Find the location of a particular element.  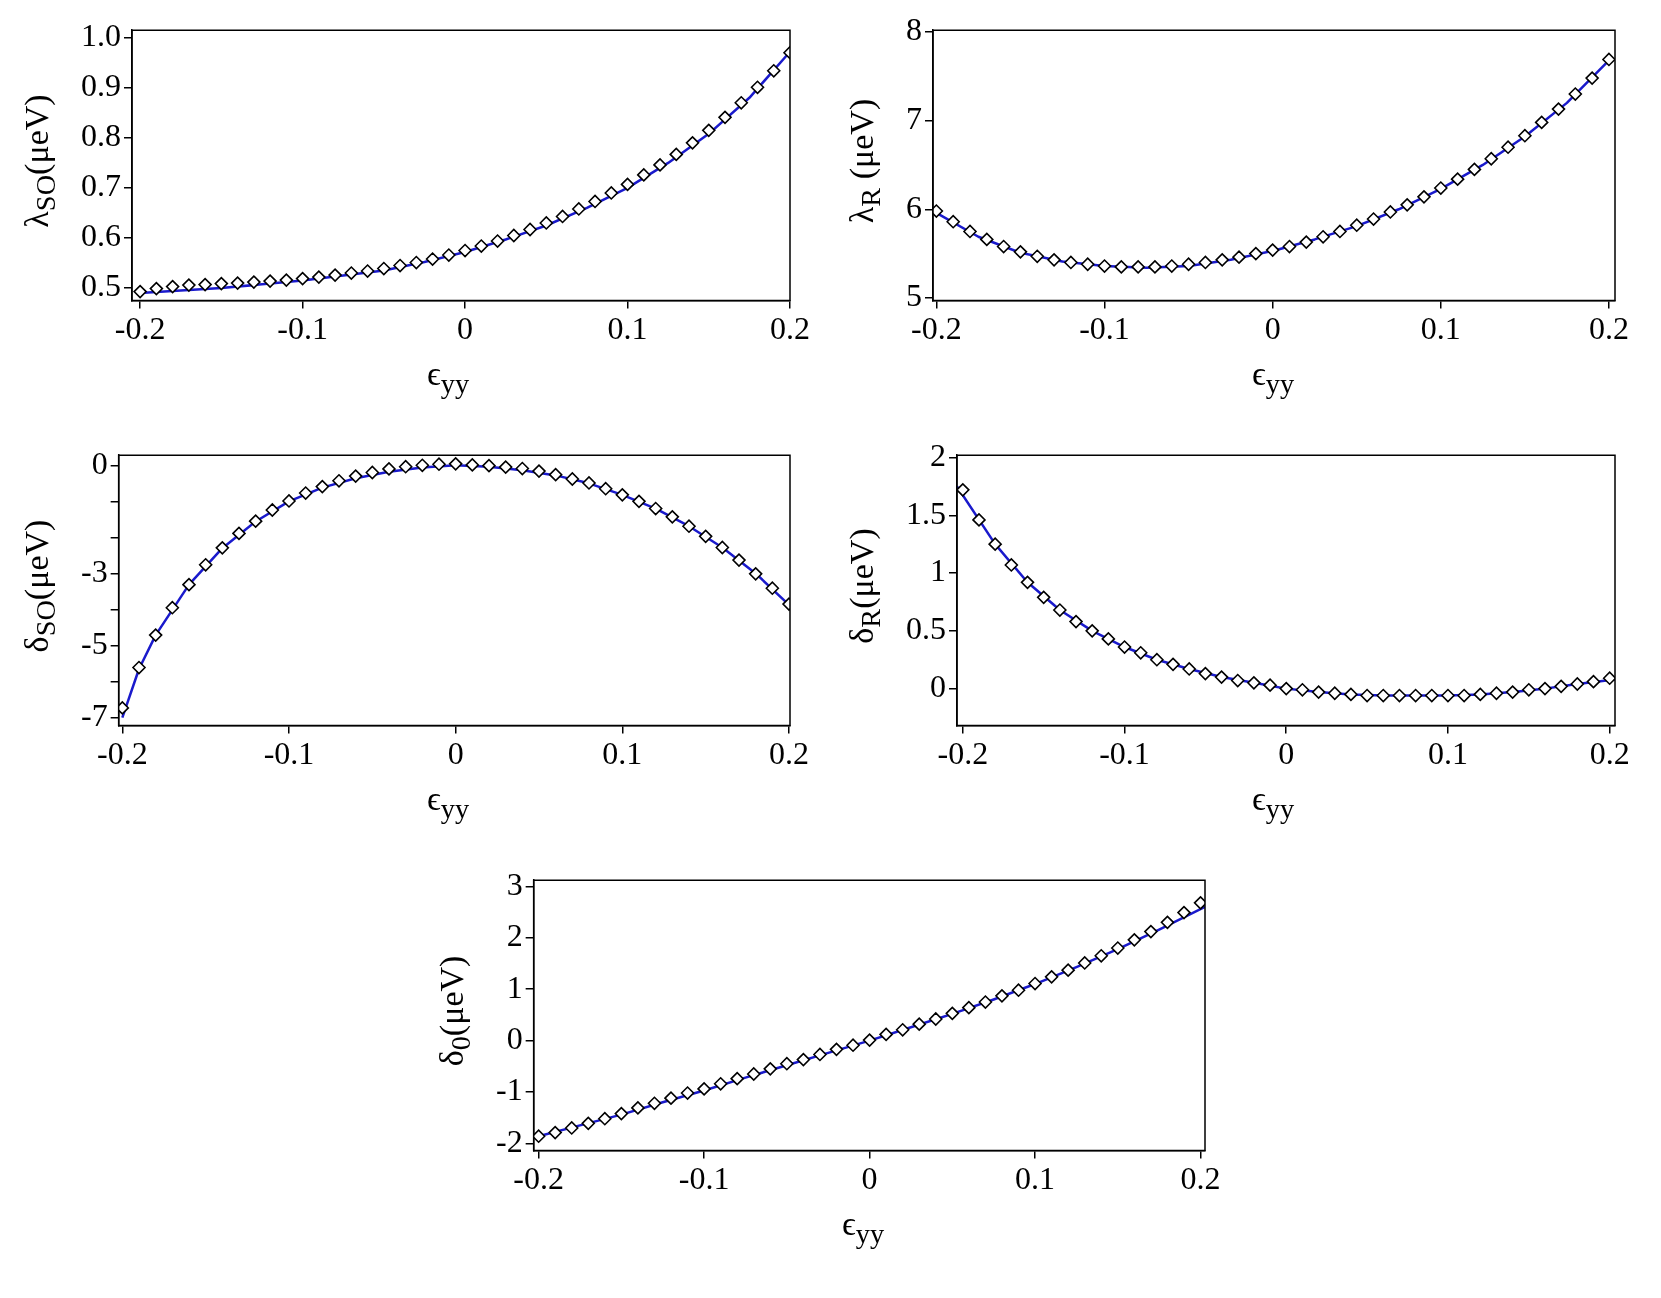

y-tick-label: 0.5 is located at coordinates (101, 285).